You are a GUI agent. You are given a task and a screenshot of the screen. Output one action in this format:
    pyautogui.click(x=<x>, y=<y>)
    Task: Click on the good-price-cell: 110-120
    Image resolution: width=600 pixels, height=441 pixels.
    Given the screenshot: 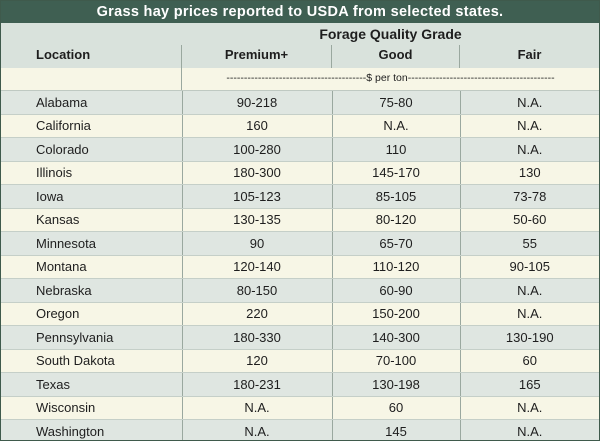 What is the action you would take?
    pyautogui.click(x=395, y=267)
    